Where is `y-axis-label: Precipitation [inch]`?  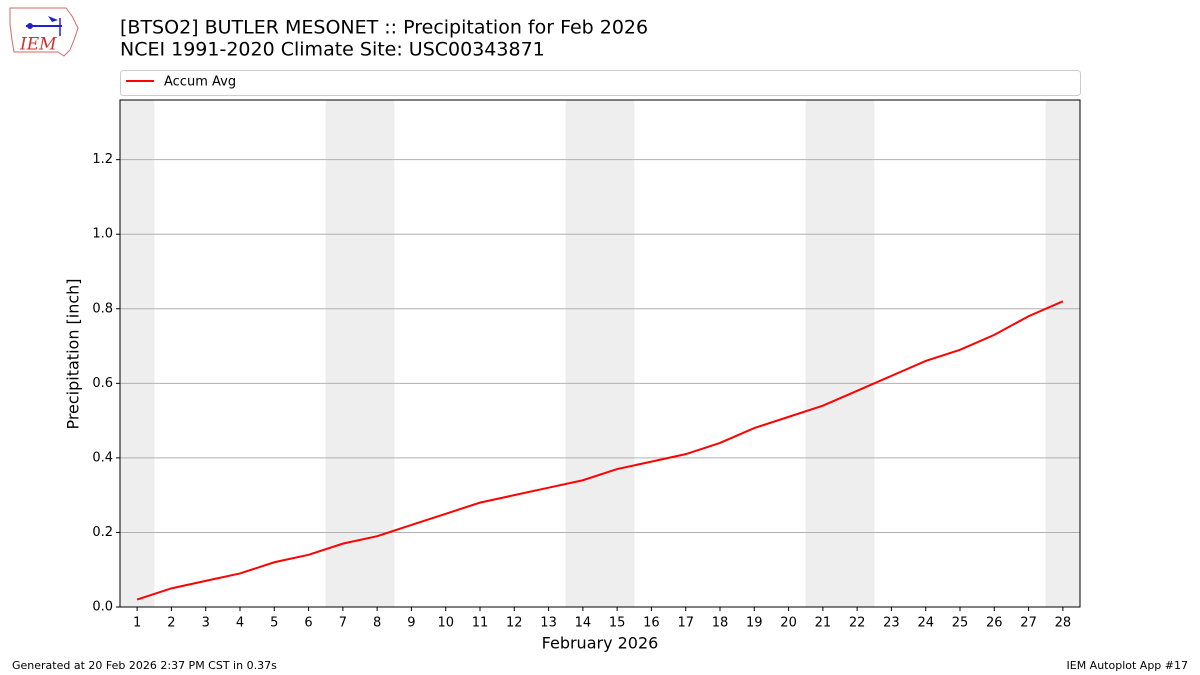 y-axis-label: Precipitation [inch] is located at coordinates (73, 353).